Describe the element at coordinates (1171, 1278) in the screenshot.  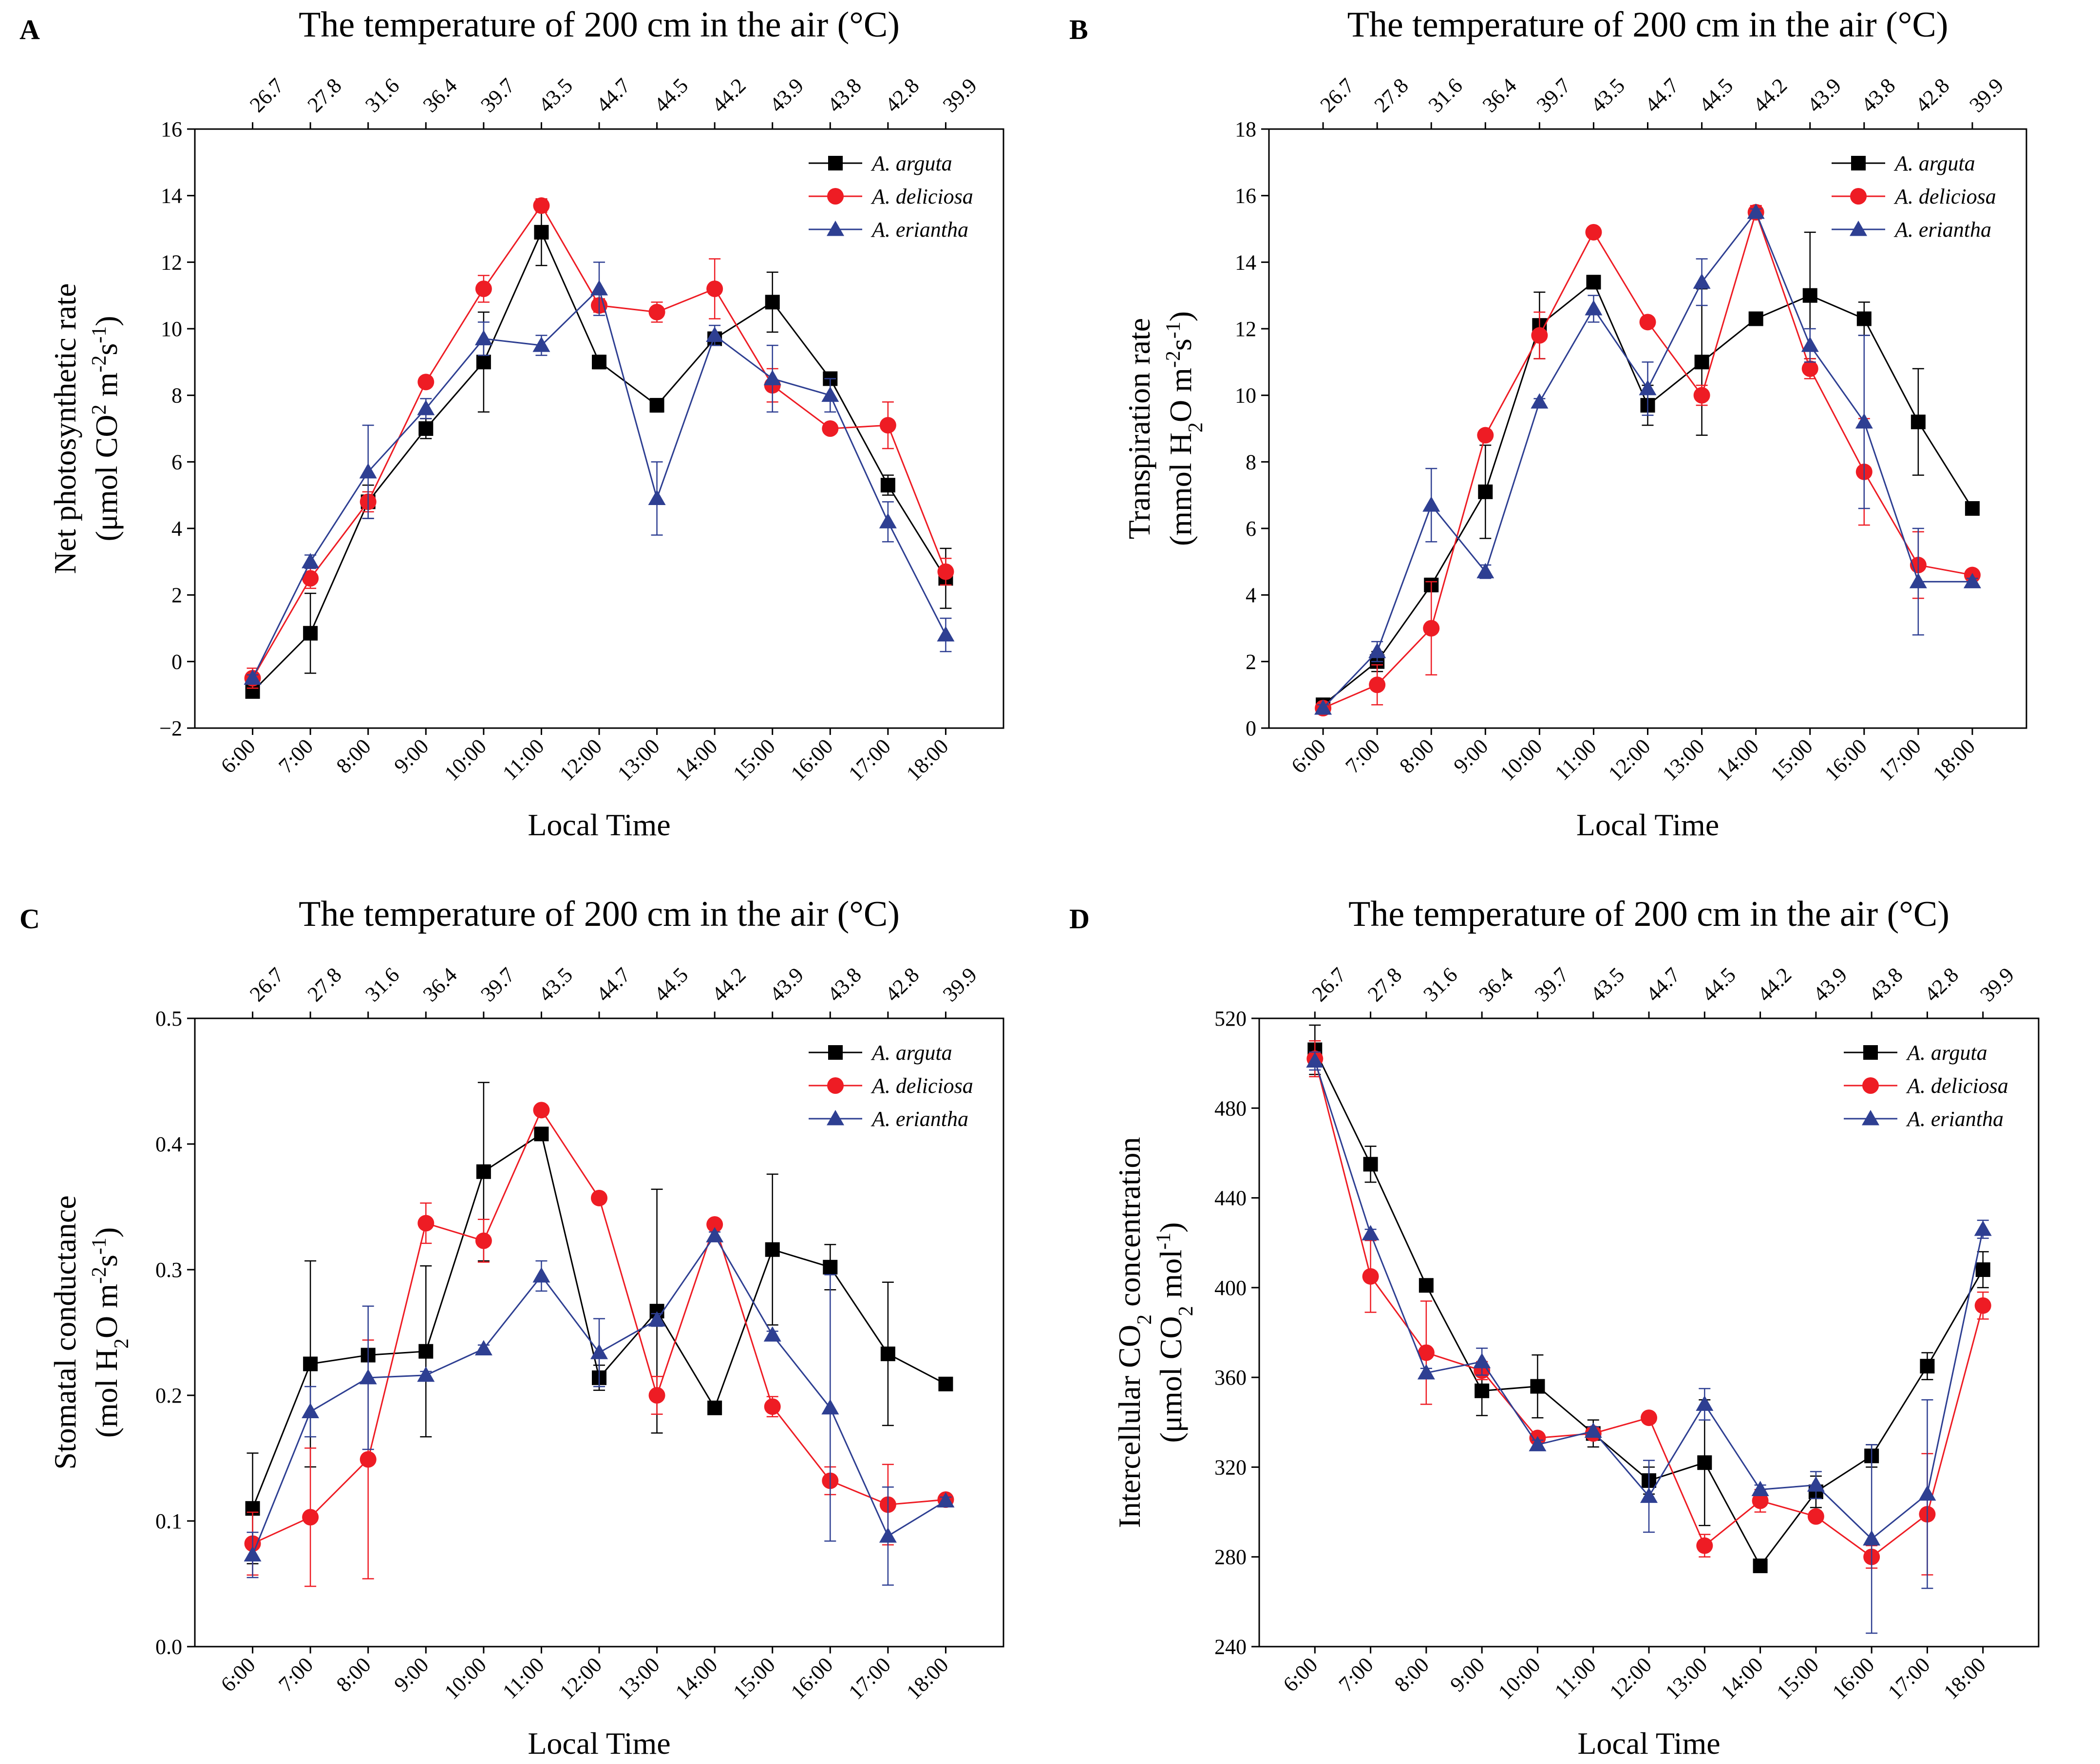
I see `y-title-part: mol` at that location.